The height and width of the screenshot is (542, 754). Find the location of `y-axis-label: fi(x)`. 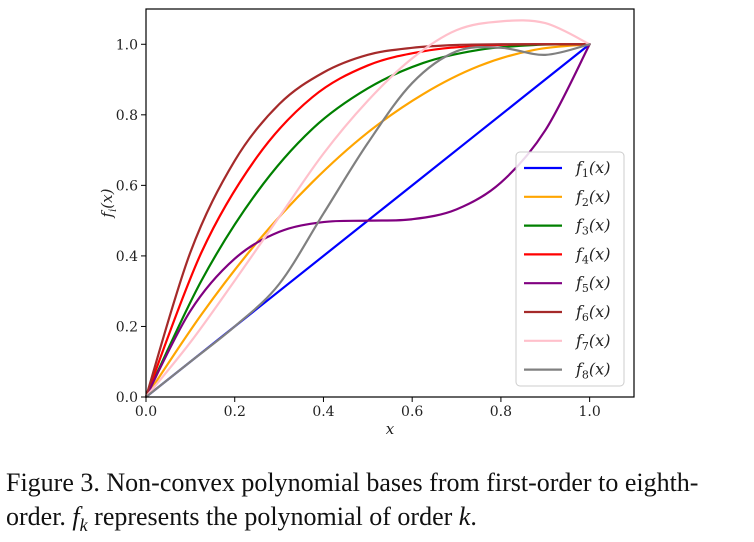

y-axis-label: fi(x) is located at coordinates (108, 203).